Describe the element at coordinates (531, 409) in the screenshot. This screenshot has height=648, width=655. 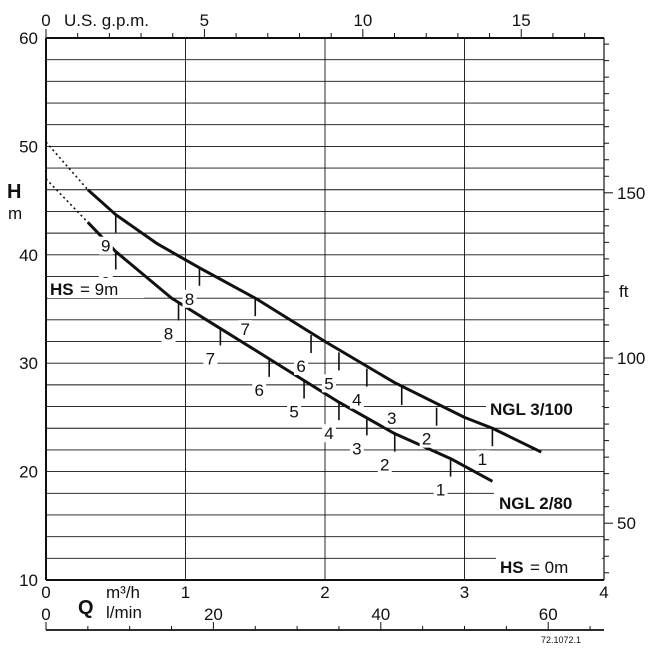
I see `series-label-ngl-3-100: NGL 3/100` at that location.